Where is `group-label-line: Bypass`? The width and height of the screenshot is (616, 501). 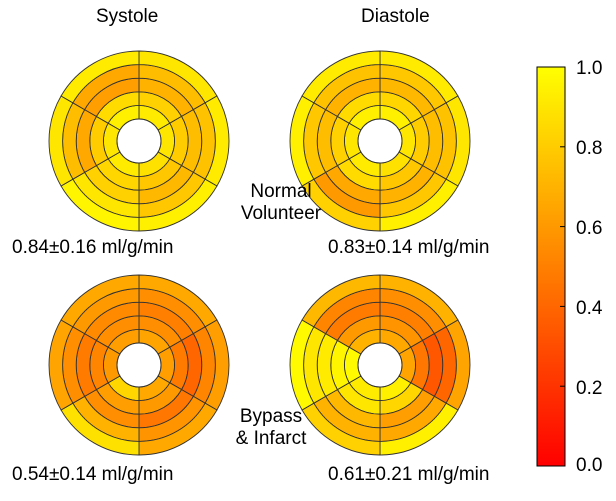 group-label-line: Bypass is located at coordinates (271, 416).